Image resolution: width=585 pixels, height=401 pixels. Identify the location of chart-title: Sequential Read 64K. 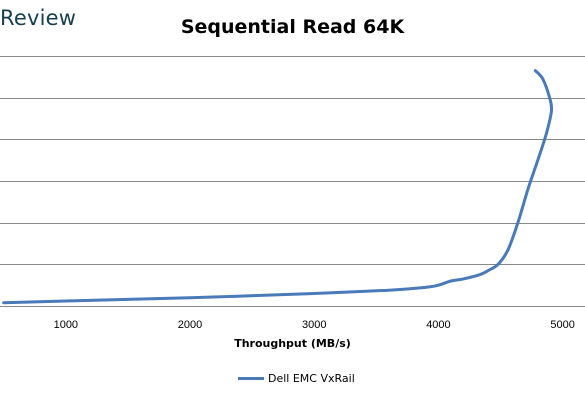
(292, 27).